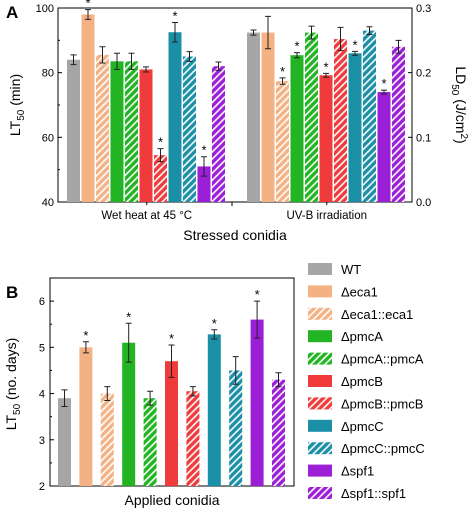 The image size is (474, 516). Describe the element at coordinates (282, 71) in the screenshot. I see `panel-a-g1-significance-2: *` at that location.